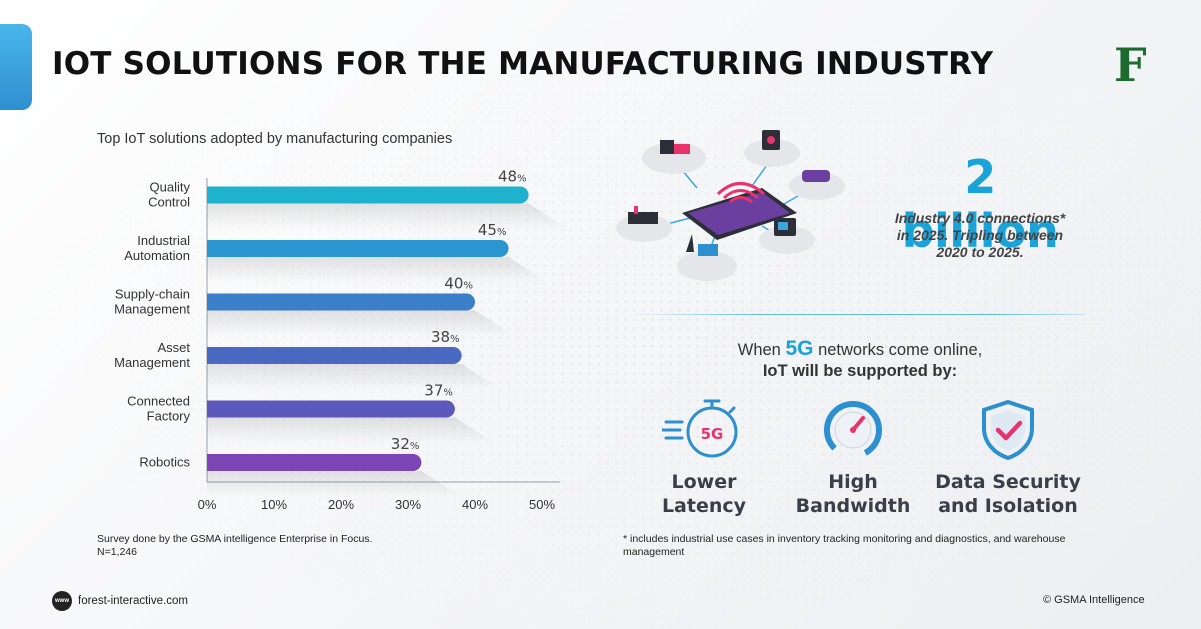 The width and height of the screenshot is (1201, 629). I want to click on x-tick-label: 0%, so click(207, 504).